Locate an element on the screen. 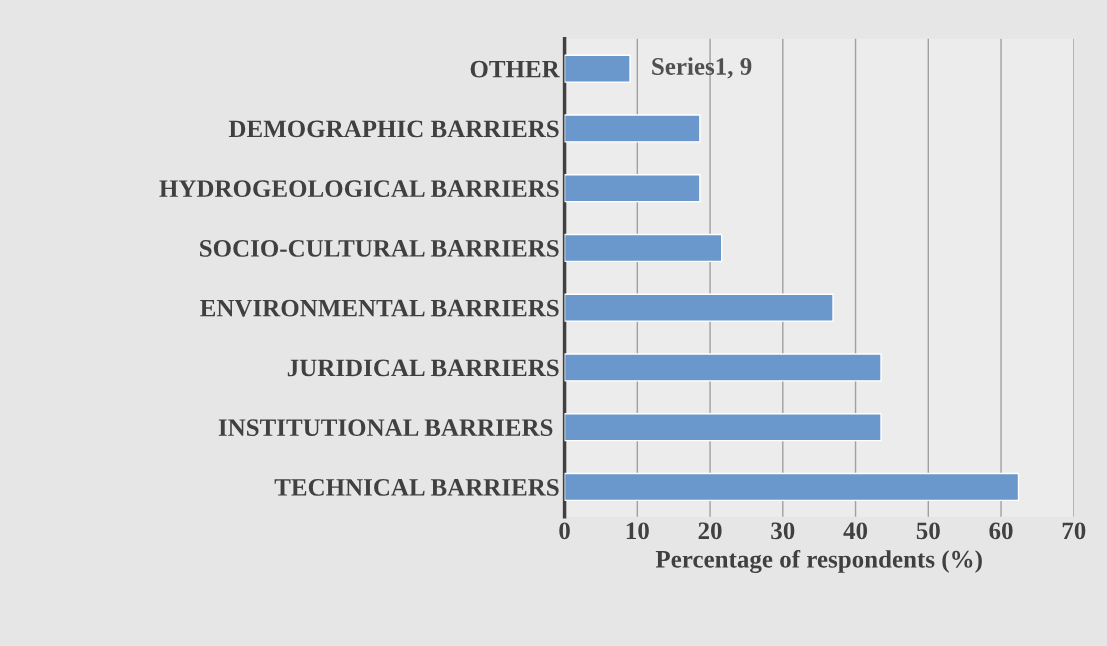  x-tick-label: 40 is located at coordinates (855, 531).